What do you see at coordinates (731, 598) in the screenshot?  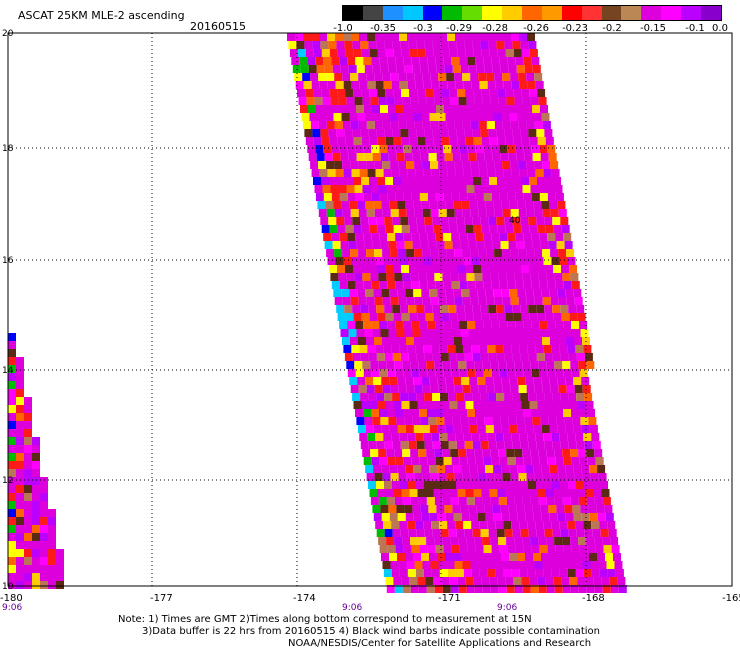 I see `lon-tick-label: -165` at bounding box center [731, 598].